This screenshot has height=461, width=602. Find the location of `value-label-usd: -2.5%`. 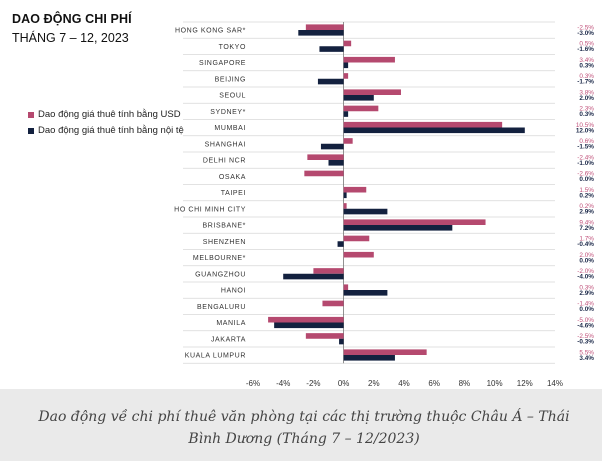

value-label-usd: -2.5% is located at coordinates (585, 27).